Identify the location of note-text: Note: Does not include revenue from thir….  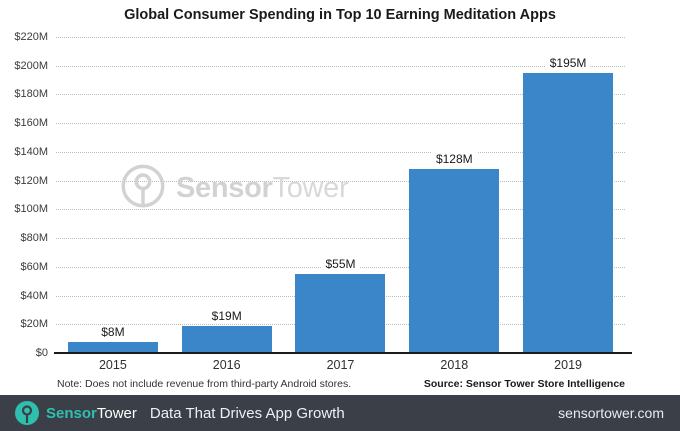
(204, 384).